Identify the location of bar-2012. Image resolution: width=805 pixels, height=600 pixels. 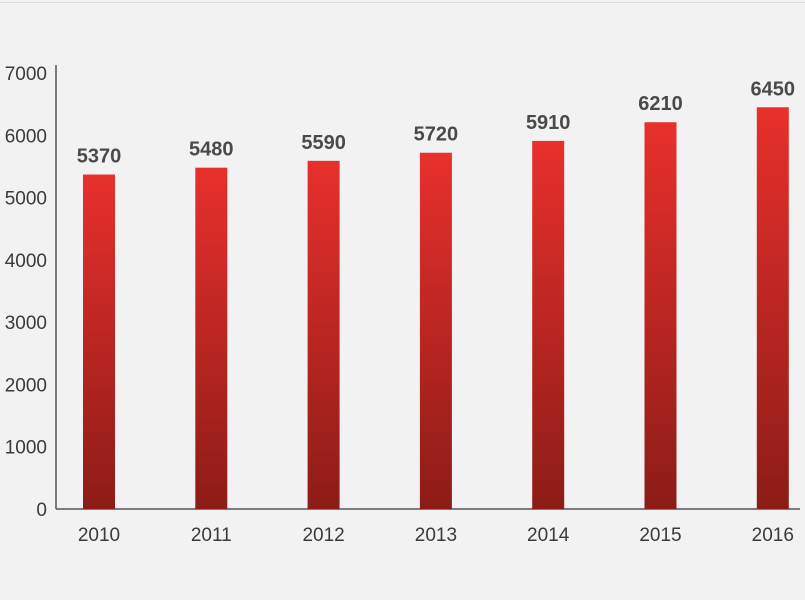
(323, 334).